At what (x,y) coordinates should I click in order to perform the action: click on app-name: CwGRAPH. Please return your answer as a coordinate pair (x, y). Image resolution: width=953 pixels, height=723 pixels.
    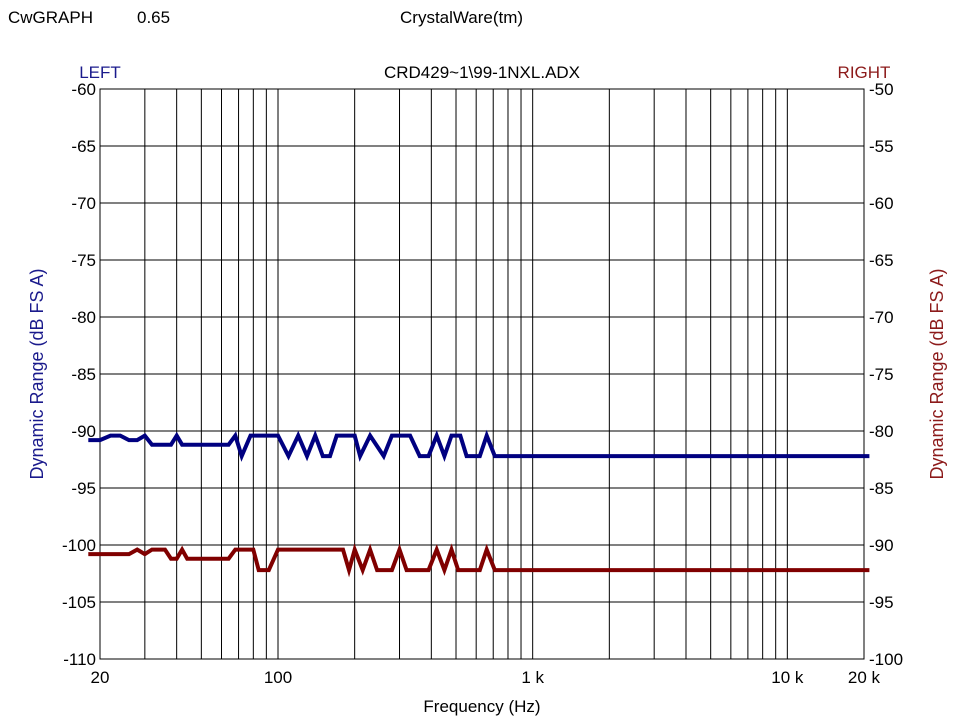
    Looking at the image, I should click on (51, 17).